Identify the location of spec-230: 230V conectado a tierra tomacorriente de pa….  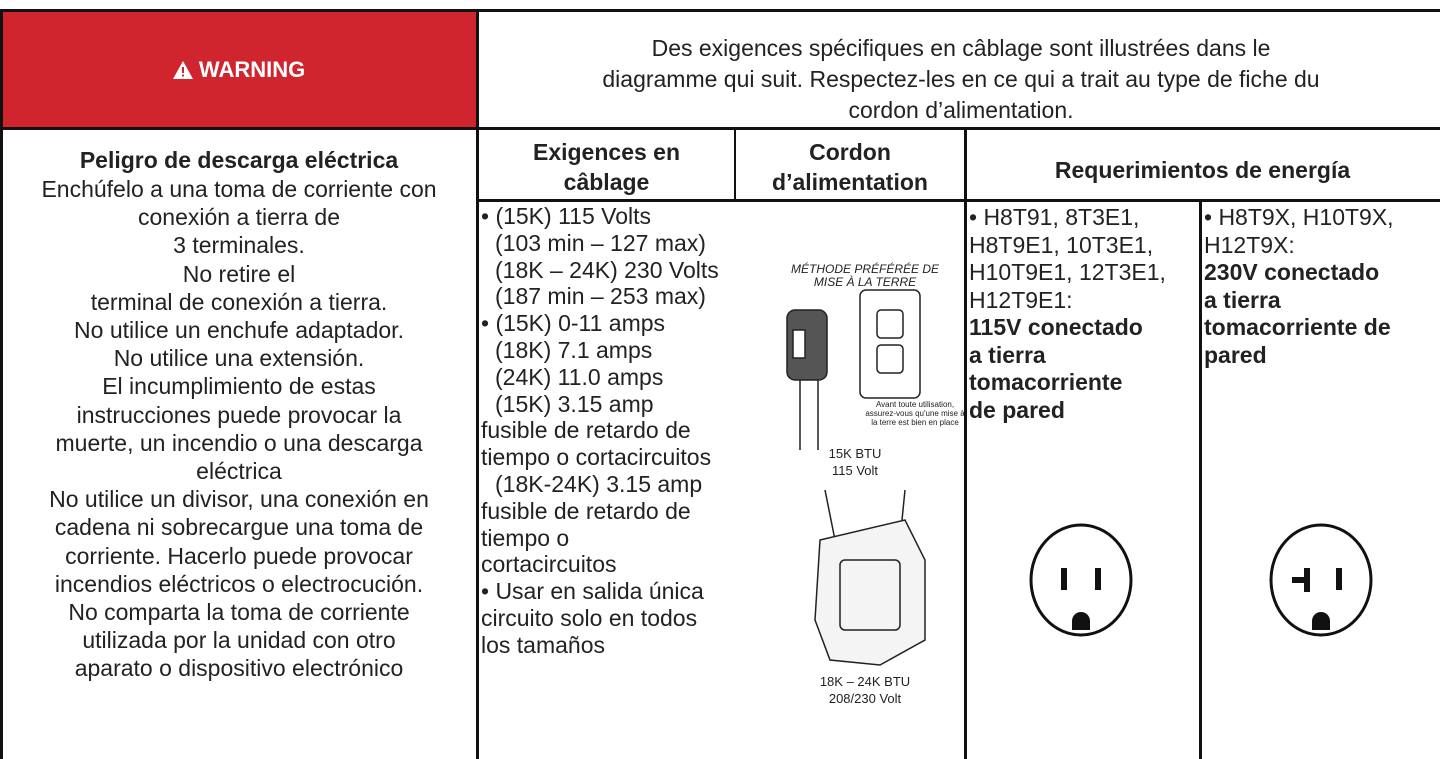
(1297, 314).